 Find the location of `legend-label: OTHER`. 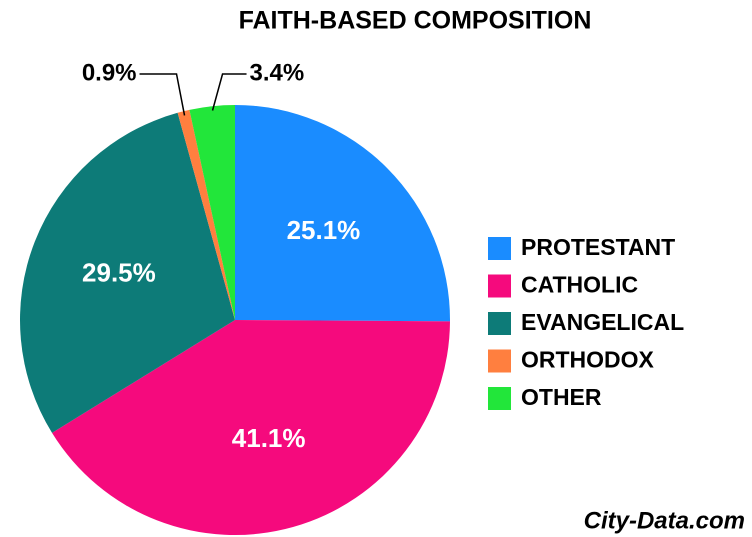

legend-label: OTHER is located at coordinates (561, 397).